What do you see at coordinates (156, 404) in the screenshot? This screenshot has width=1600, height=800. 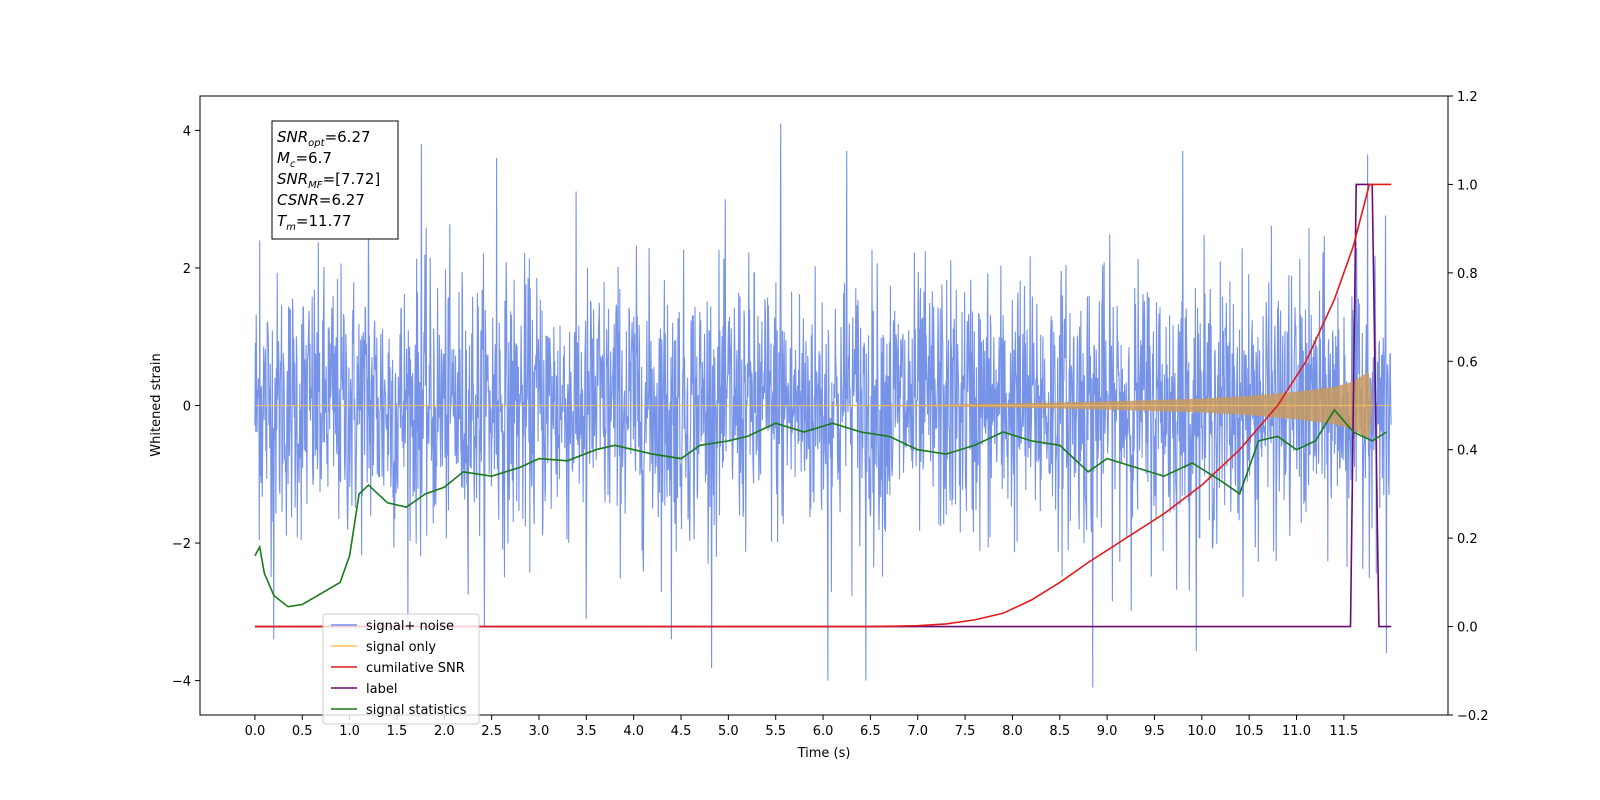 I see `y-axis-label: Whitened strain` at bounding box center [156, 404].